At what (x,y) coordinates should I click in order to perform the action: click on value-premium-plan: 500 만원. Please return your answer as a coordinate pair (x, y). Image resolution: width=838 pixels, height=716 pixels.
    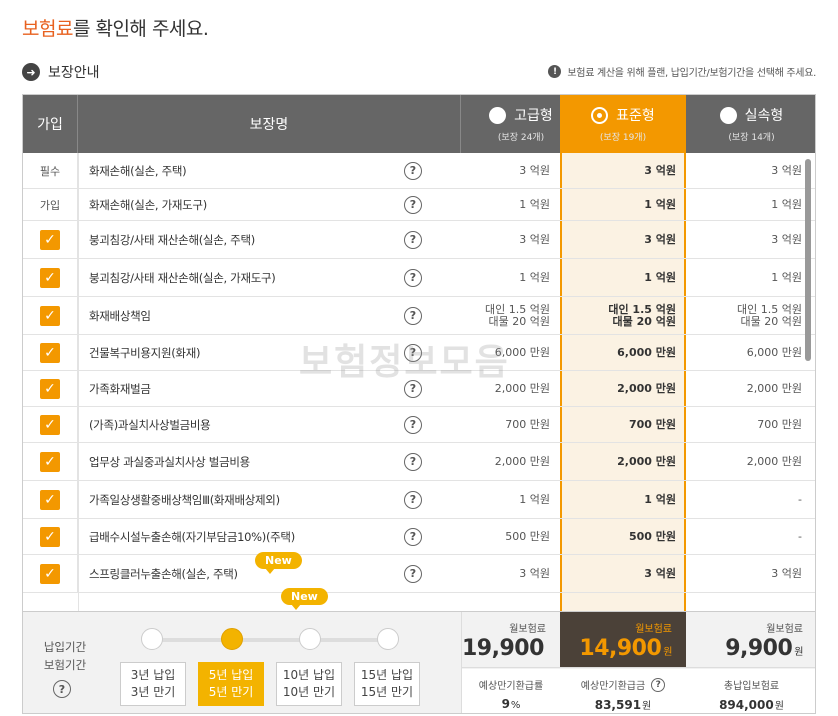
    Looking at the image, I should click on (527, 536).